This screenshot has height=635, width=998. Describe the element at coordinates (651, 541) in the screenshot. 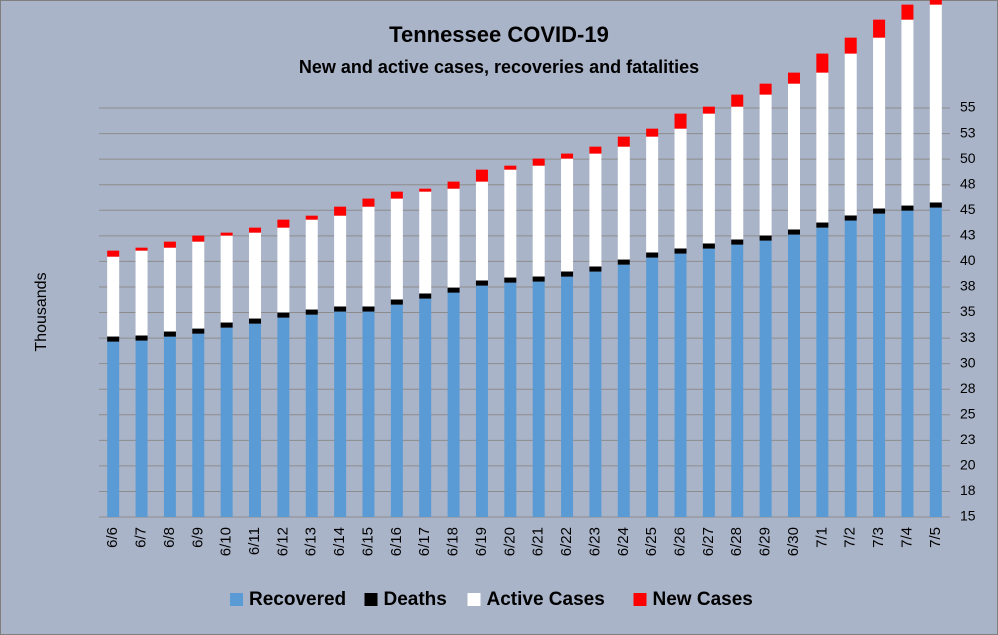

I see `x-tick-label: 6/25` at that location.